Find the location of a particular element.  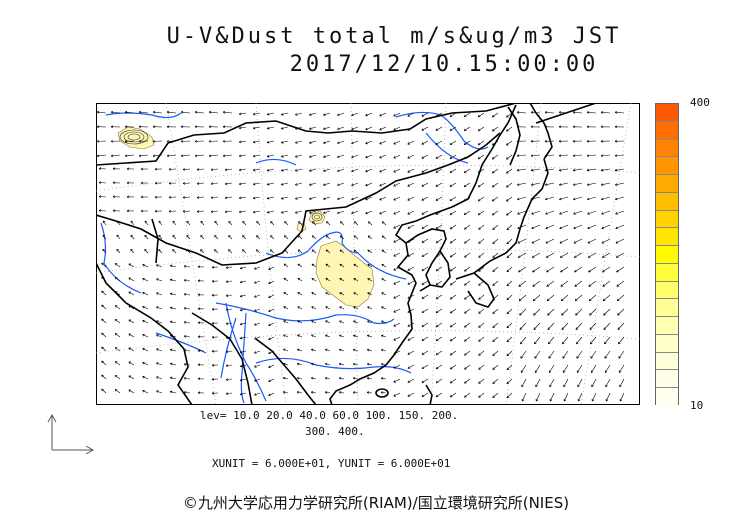

color-scale-step is located at coordinates (667, 255).